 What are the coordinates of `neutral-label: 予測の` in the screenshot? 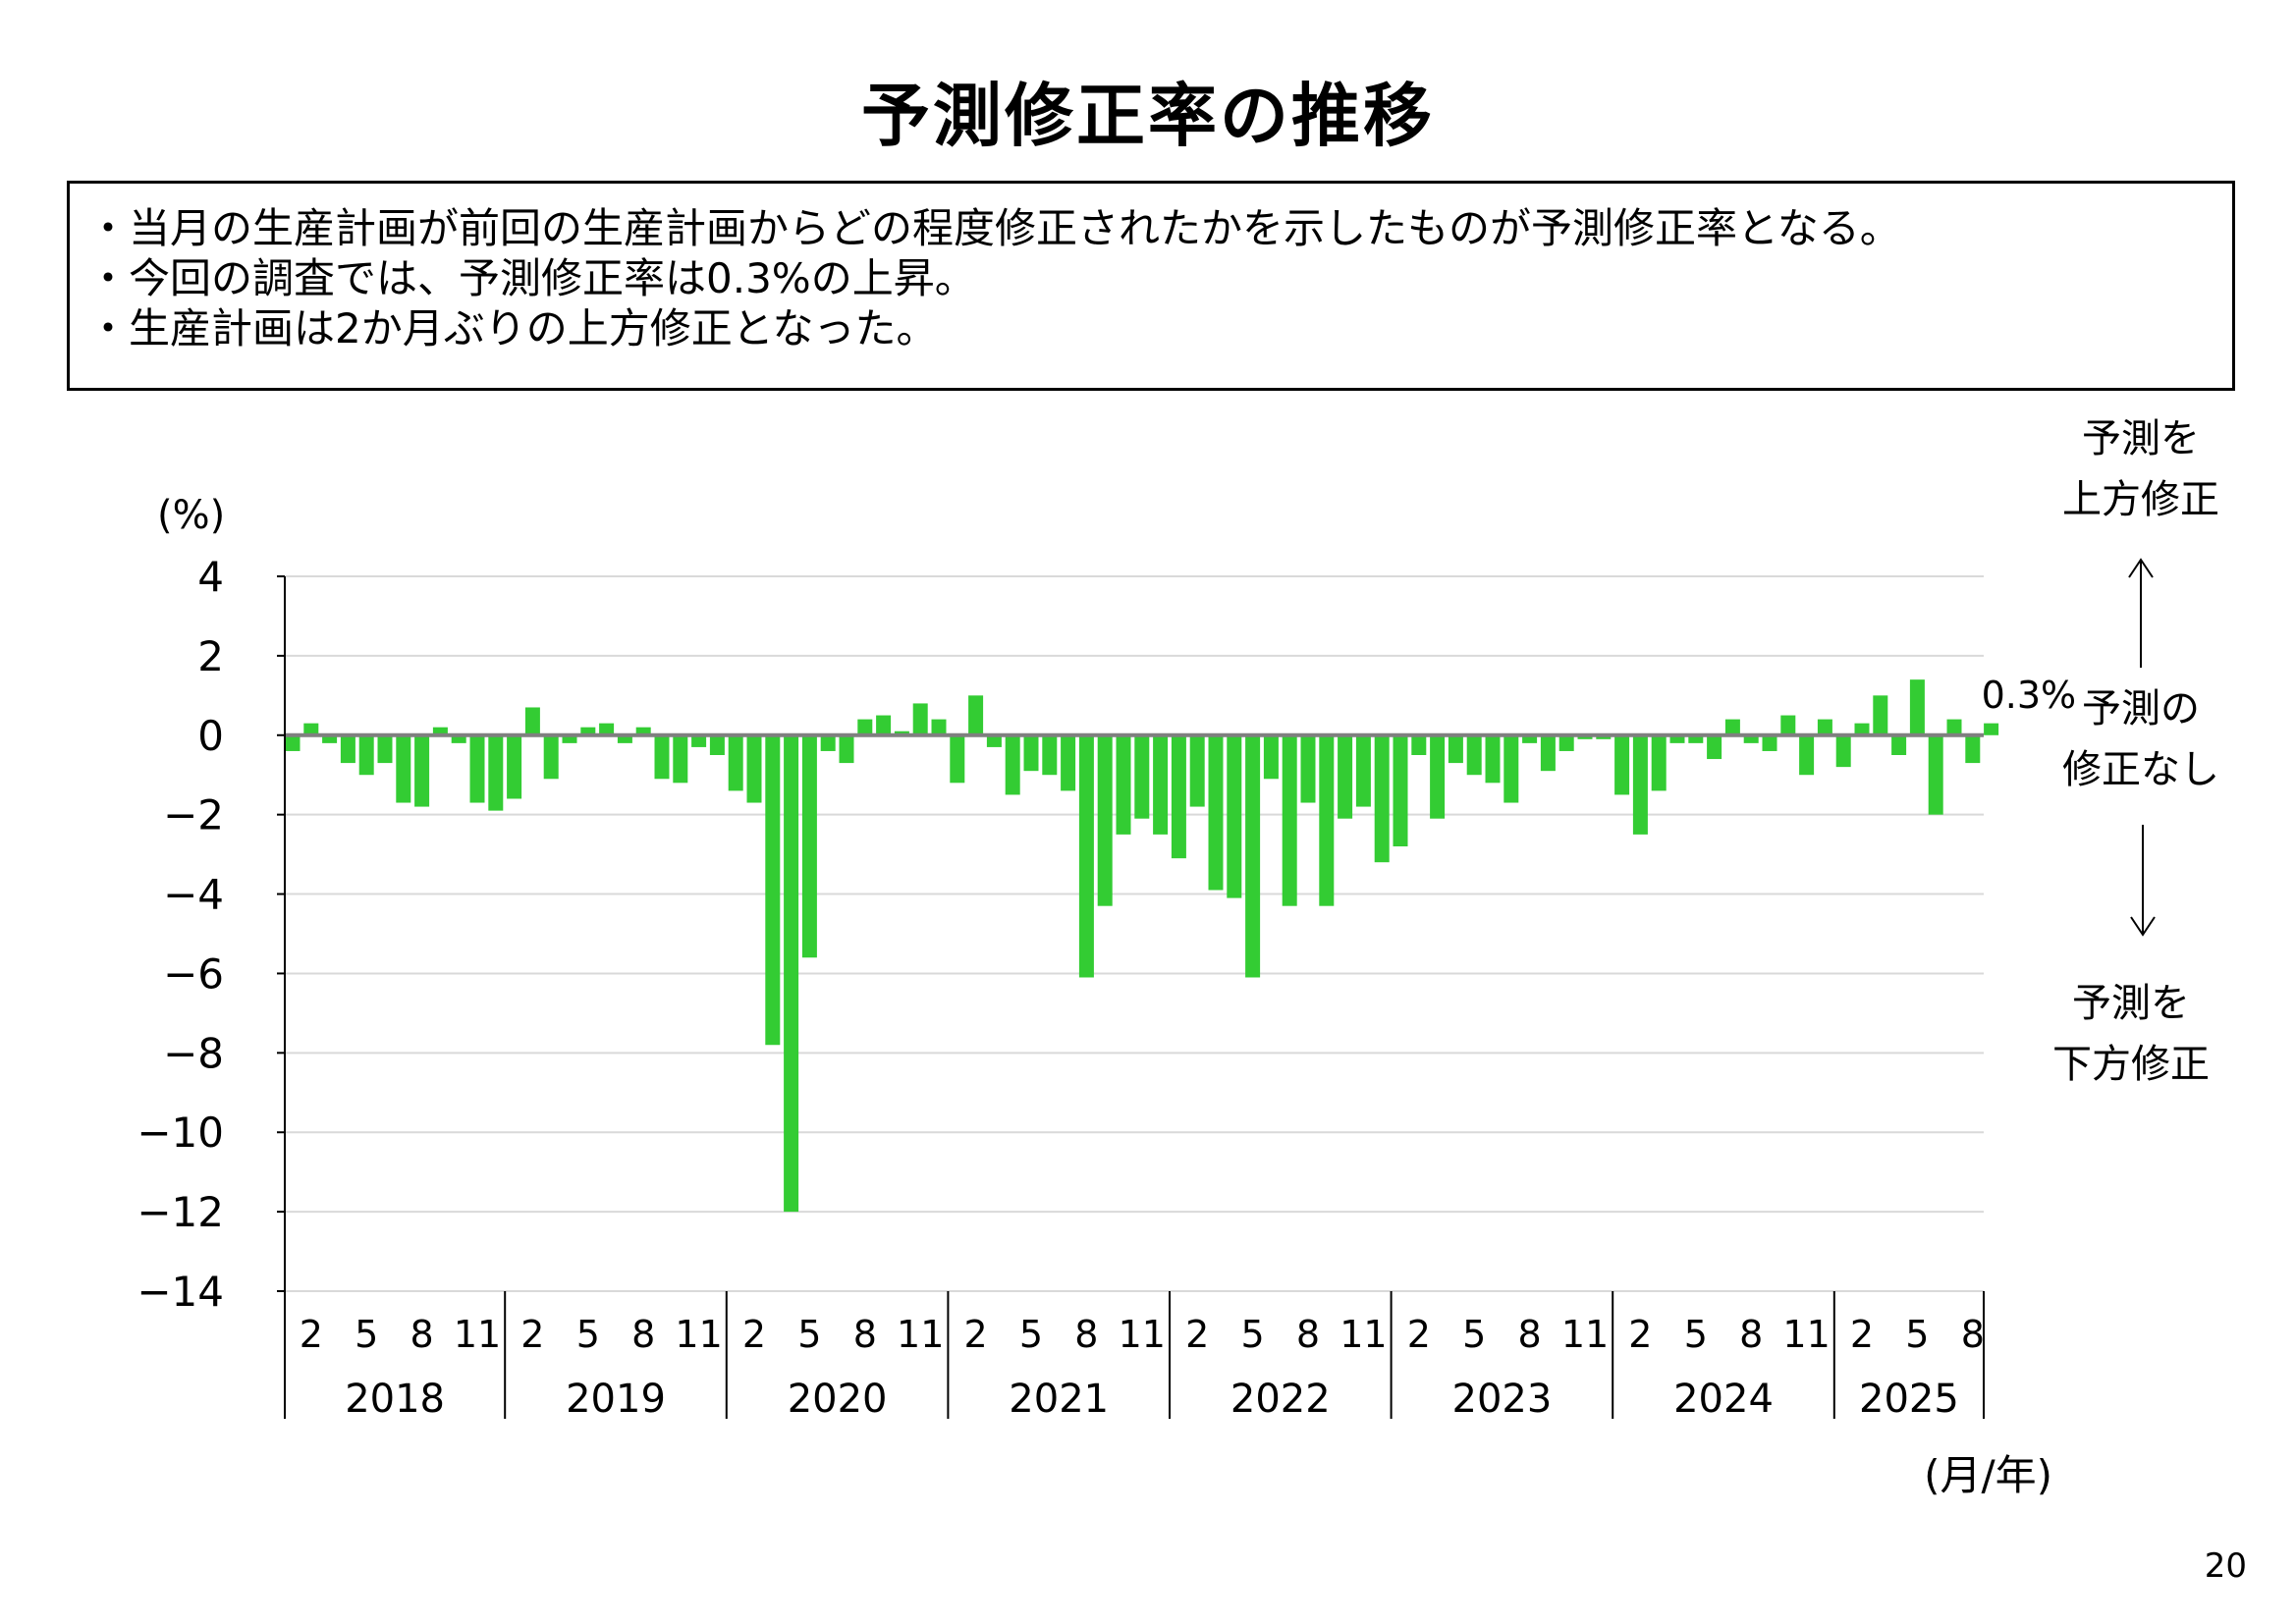 It's located at (2141, 708).